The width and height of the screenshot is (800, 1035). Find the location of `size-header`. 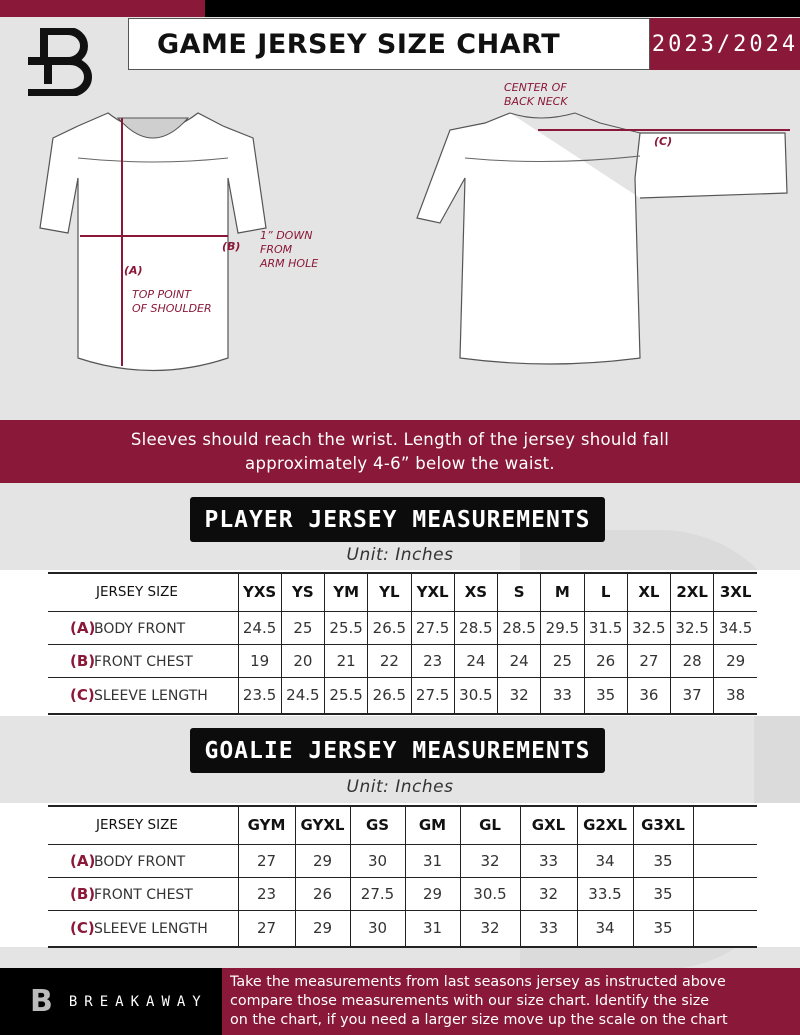

size-header is located at coordinates (724, 825).